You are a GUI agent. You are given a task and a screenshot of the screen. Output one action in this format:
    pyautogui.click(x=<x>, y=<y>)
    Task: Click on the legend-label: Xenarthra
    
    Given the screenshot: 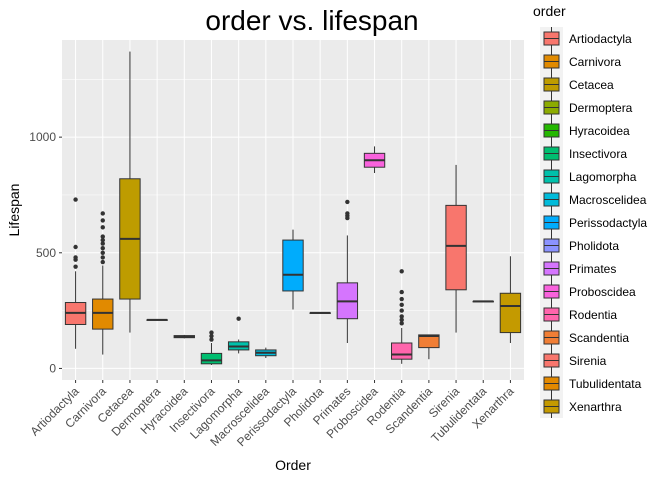 What is the action you would take?
    pyautogui.click(x=595, y=407)
    